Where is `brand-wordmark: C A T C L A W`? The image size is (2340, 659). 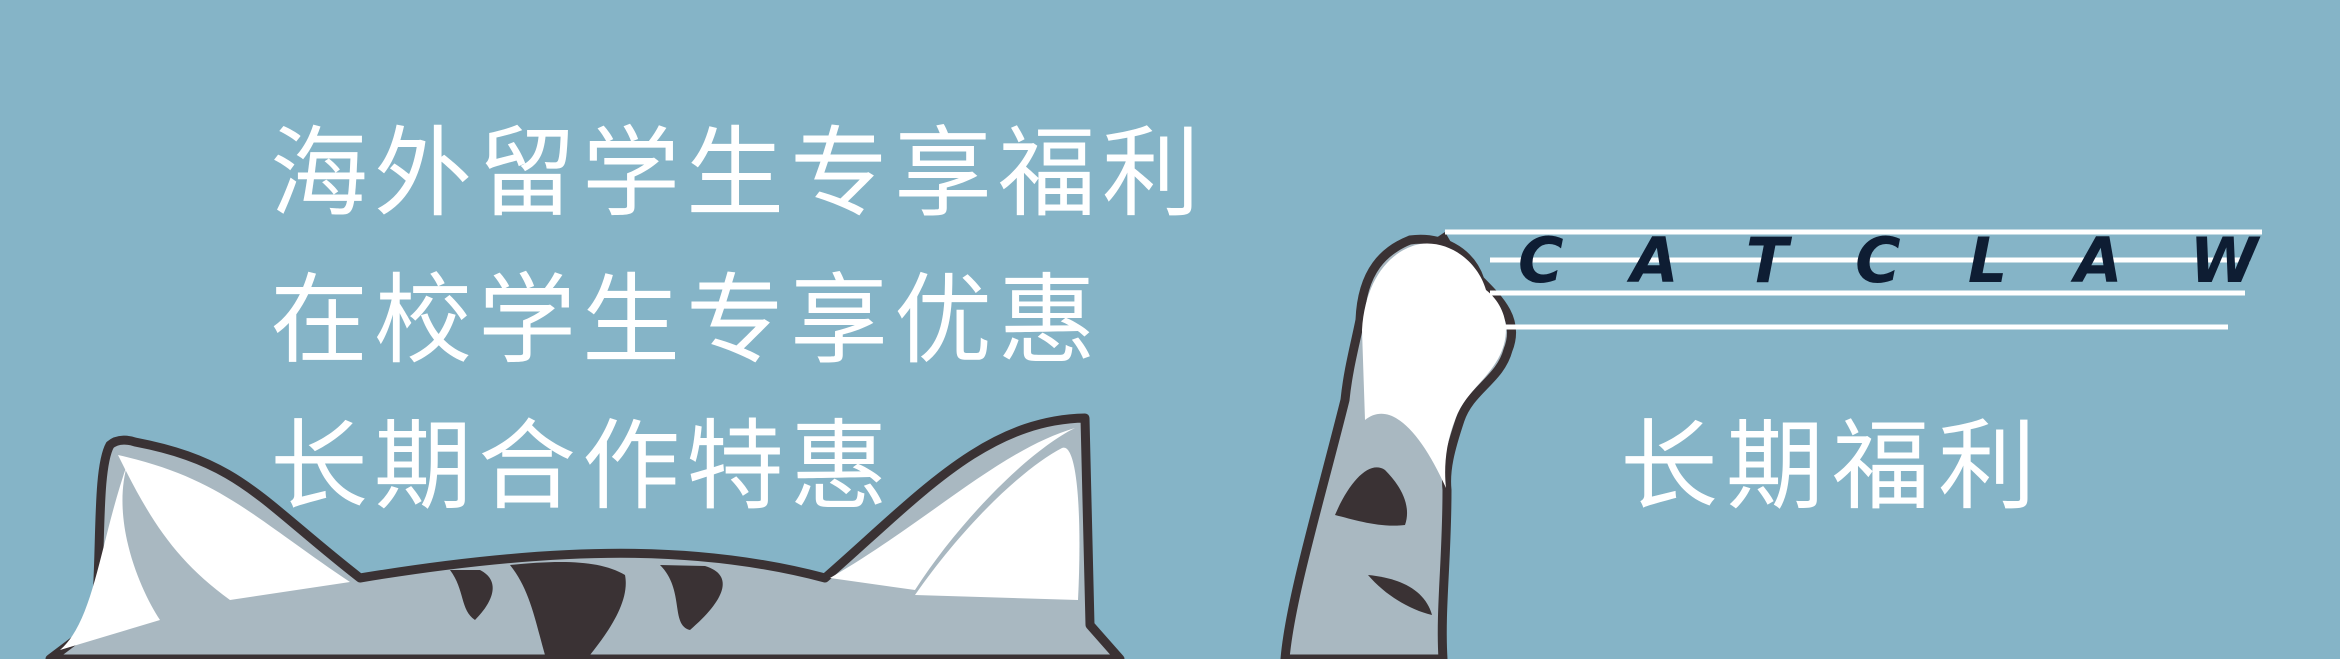 brand-wordmark: C A T C L A W is located at coordinates (1888, 261).